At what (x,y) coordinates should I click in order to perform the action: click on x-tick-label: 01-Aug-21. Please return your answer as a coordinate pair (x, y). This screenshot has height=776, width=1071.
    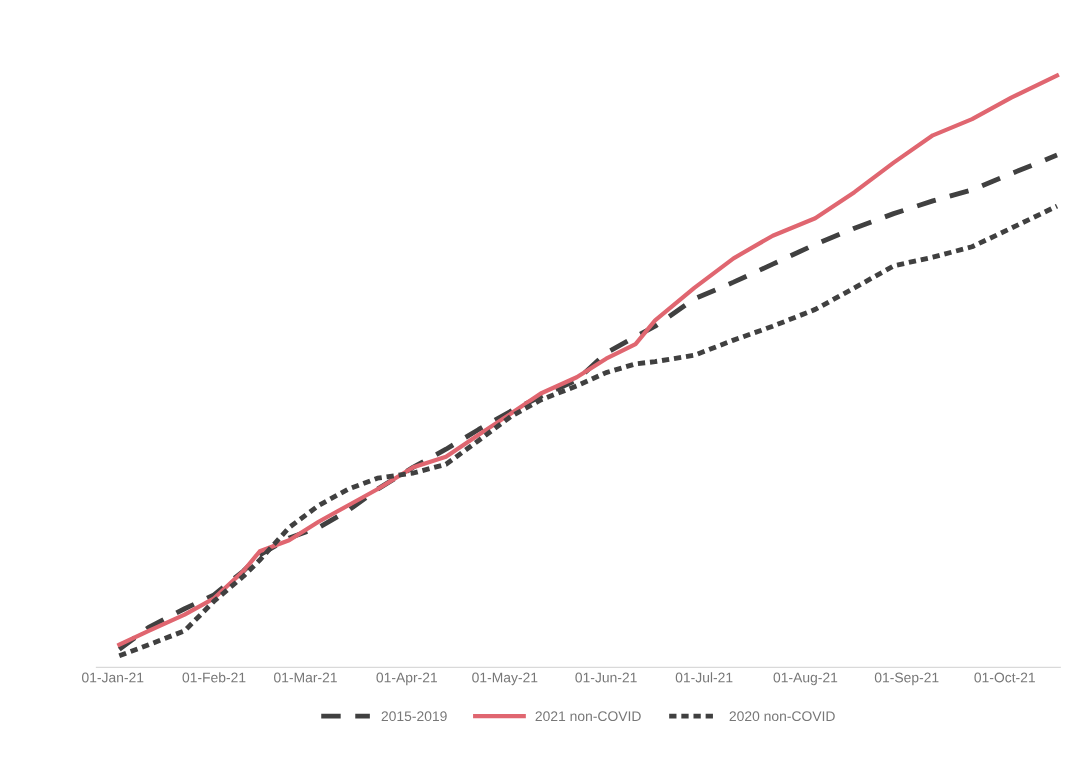
    Looking at the image, I should click on (805, 679).